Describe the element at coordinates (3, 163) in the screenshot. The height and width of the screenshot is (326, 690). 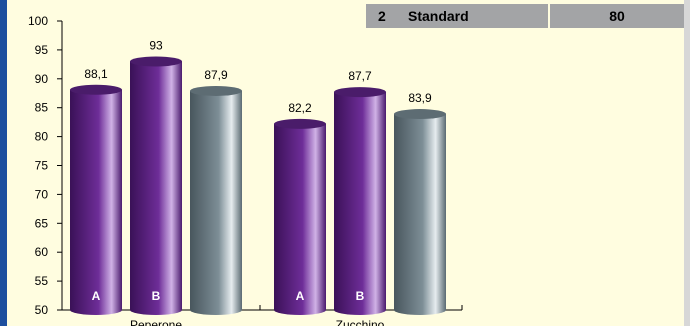
I see `left-border-strip` at that location.